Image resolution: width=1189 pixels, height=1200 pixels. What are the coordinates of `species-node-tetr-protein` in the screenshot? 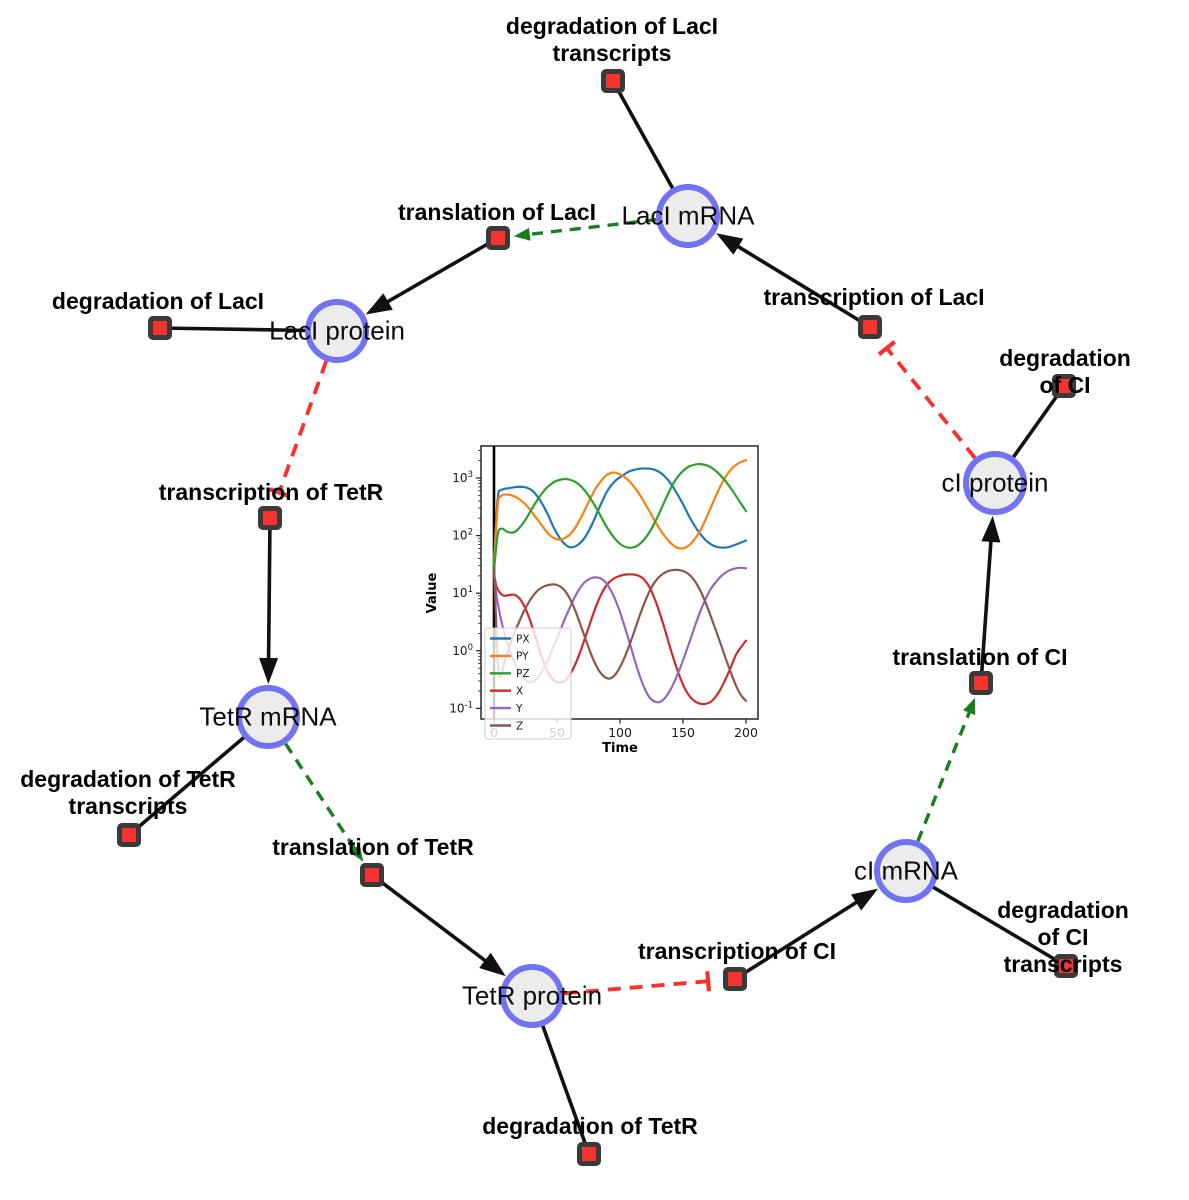 It's located at (532, 996).